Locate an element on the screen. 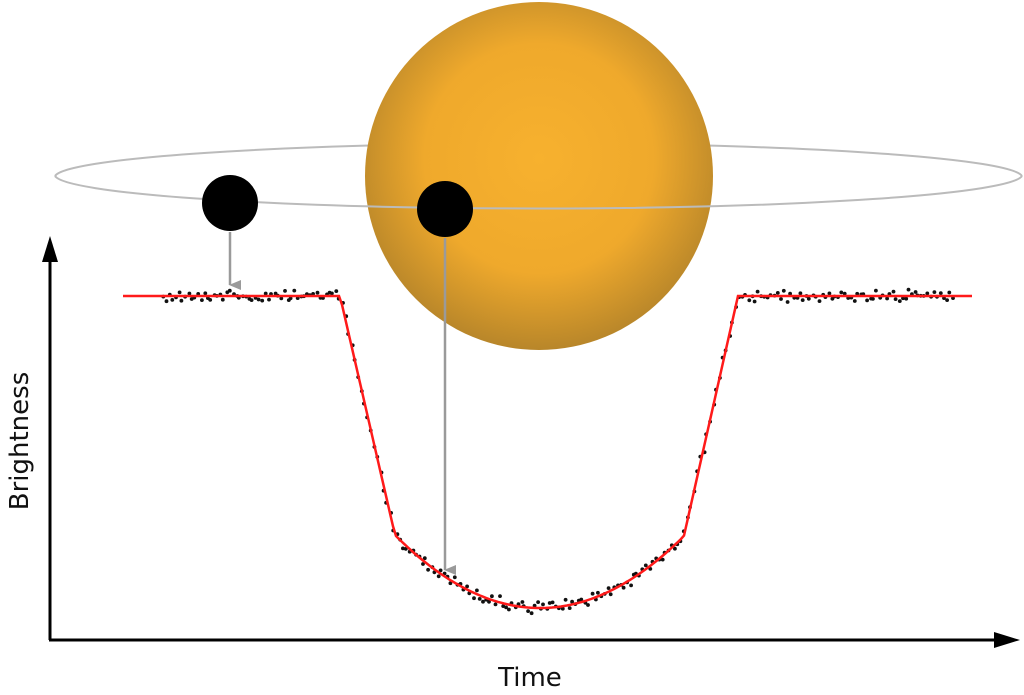 The width and height of the screenshot is (1024, 695). planet-out-of-transit is located at coordinates (230, 203).